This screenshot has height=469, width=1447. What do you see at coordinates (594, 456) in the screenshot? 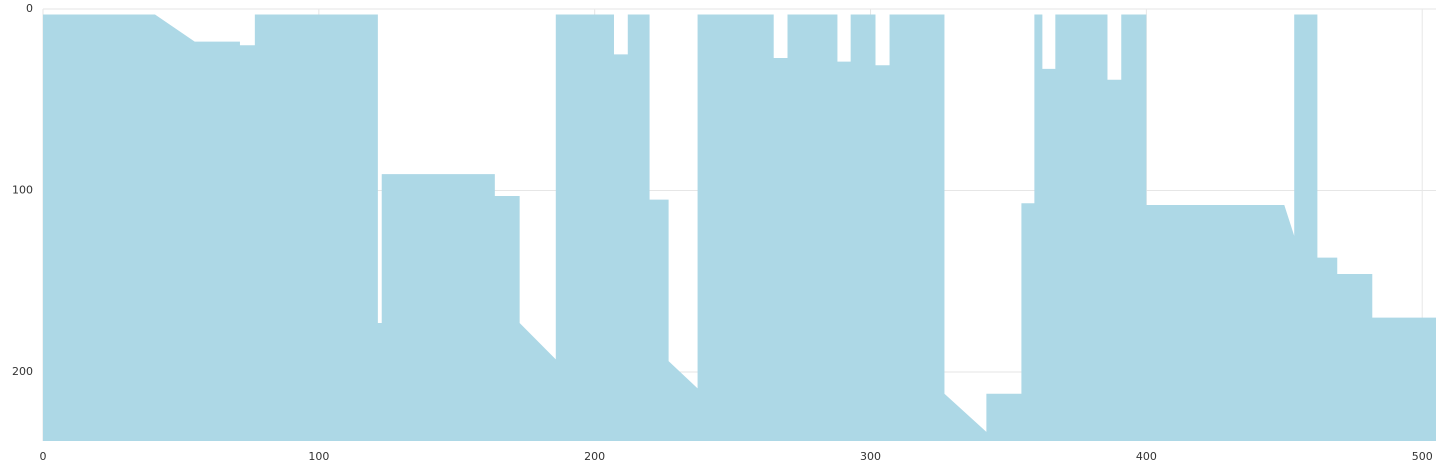
I see `x-tick-label: 200` at bounding box center [594, 456].